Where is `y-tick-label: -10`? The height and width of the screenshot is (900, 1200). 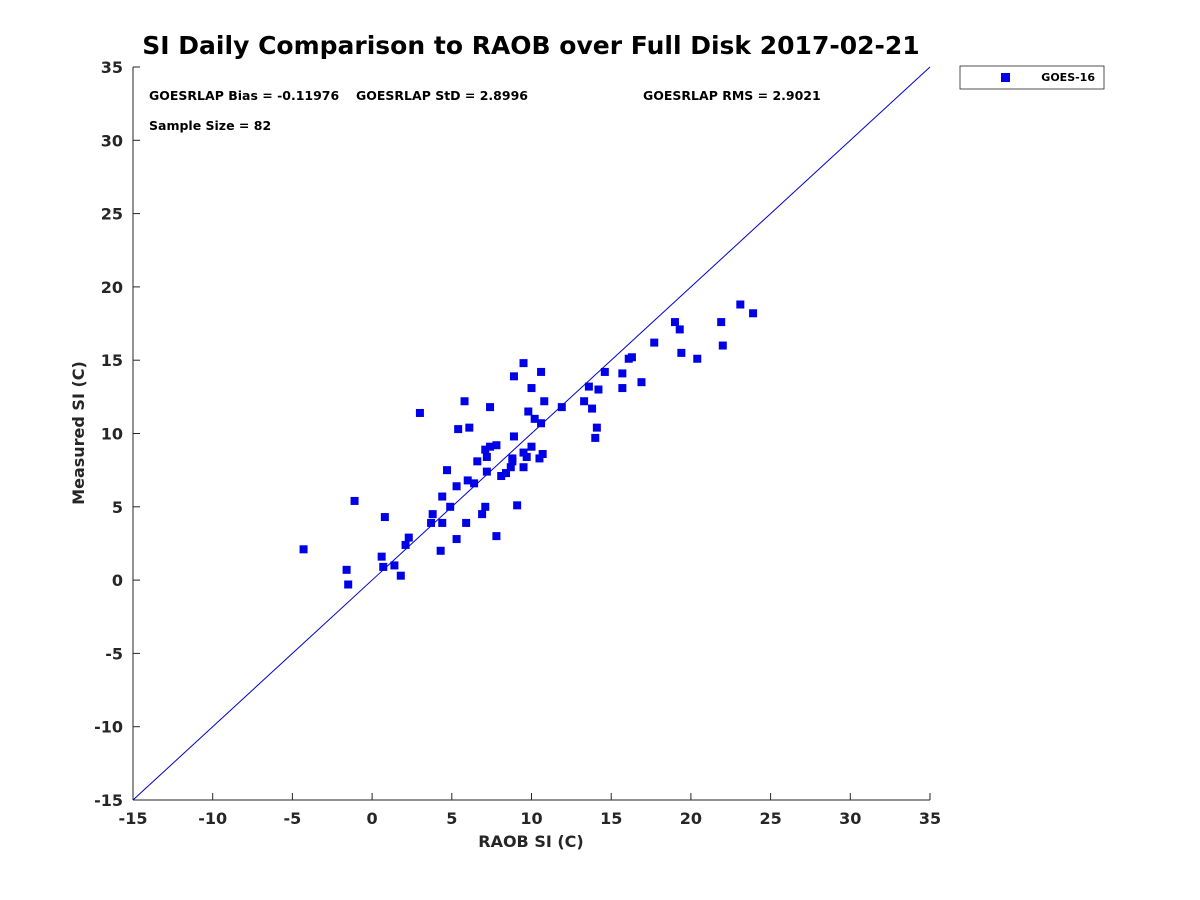
y-tick-label: -10 is located at coordinates (108, 727).